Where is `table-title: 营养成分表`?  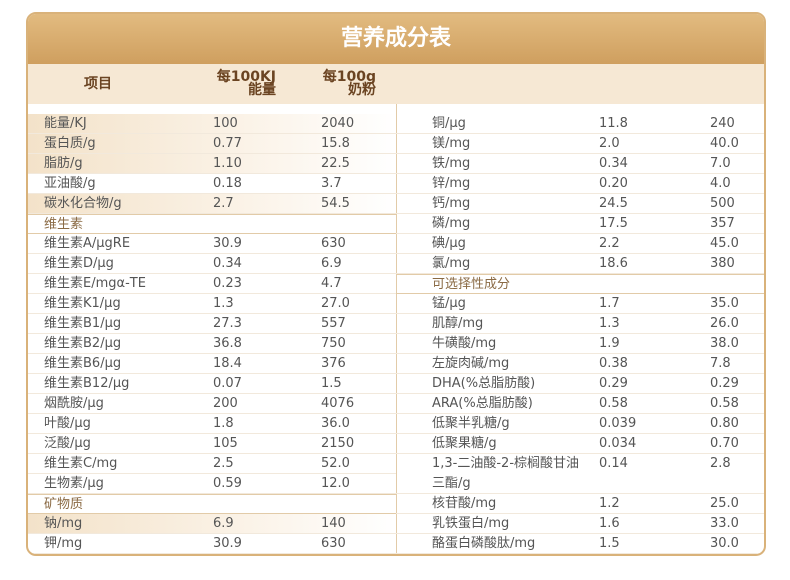
table-title: 营养成分表 is located at coordinates (396, 39).